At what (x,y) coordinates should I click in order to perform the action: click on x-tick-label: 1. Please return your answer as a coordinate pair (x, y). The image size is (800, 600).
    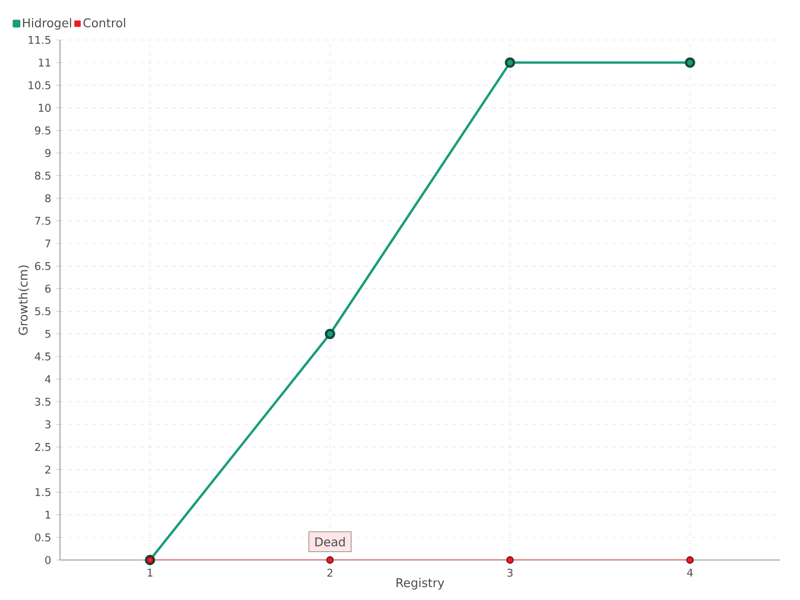
    Looking at the image, I should click on (150, 572).